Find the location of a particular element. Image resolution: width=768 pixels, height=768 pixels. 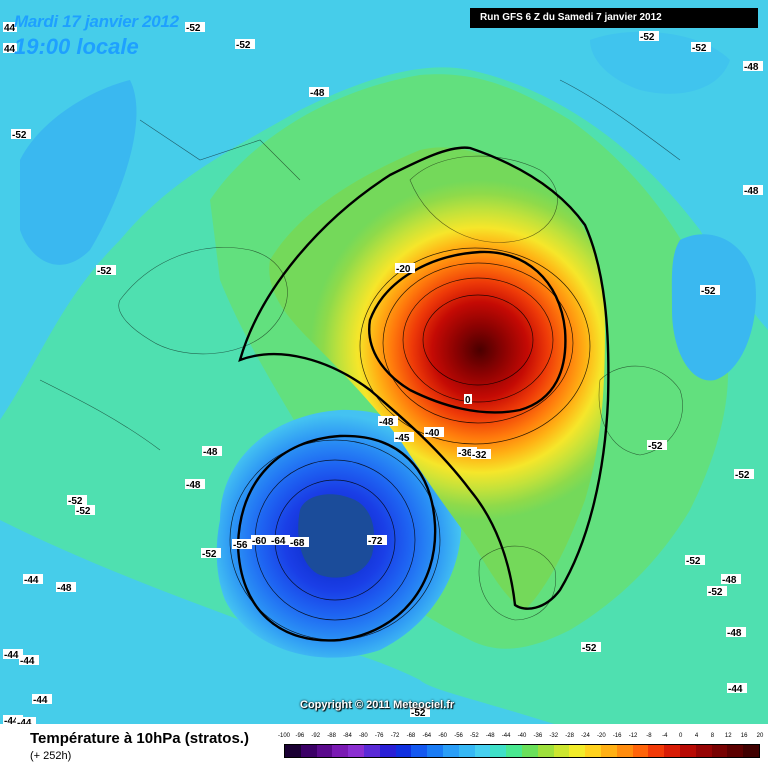

map-value-text: -68 is located at coordinates (297, 543).